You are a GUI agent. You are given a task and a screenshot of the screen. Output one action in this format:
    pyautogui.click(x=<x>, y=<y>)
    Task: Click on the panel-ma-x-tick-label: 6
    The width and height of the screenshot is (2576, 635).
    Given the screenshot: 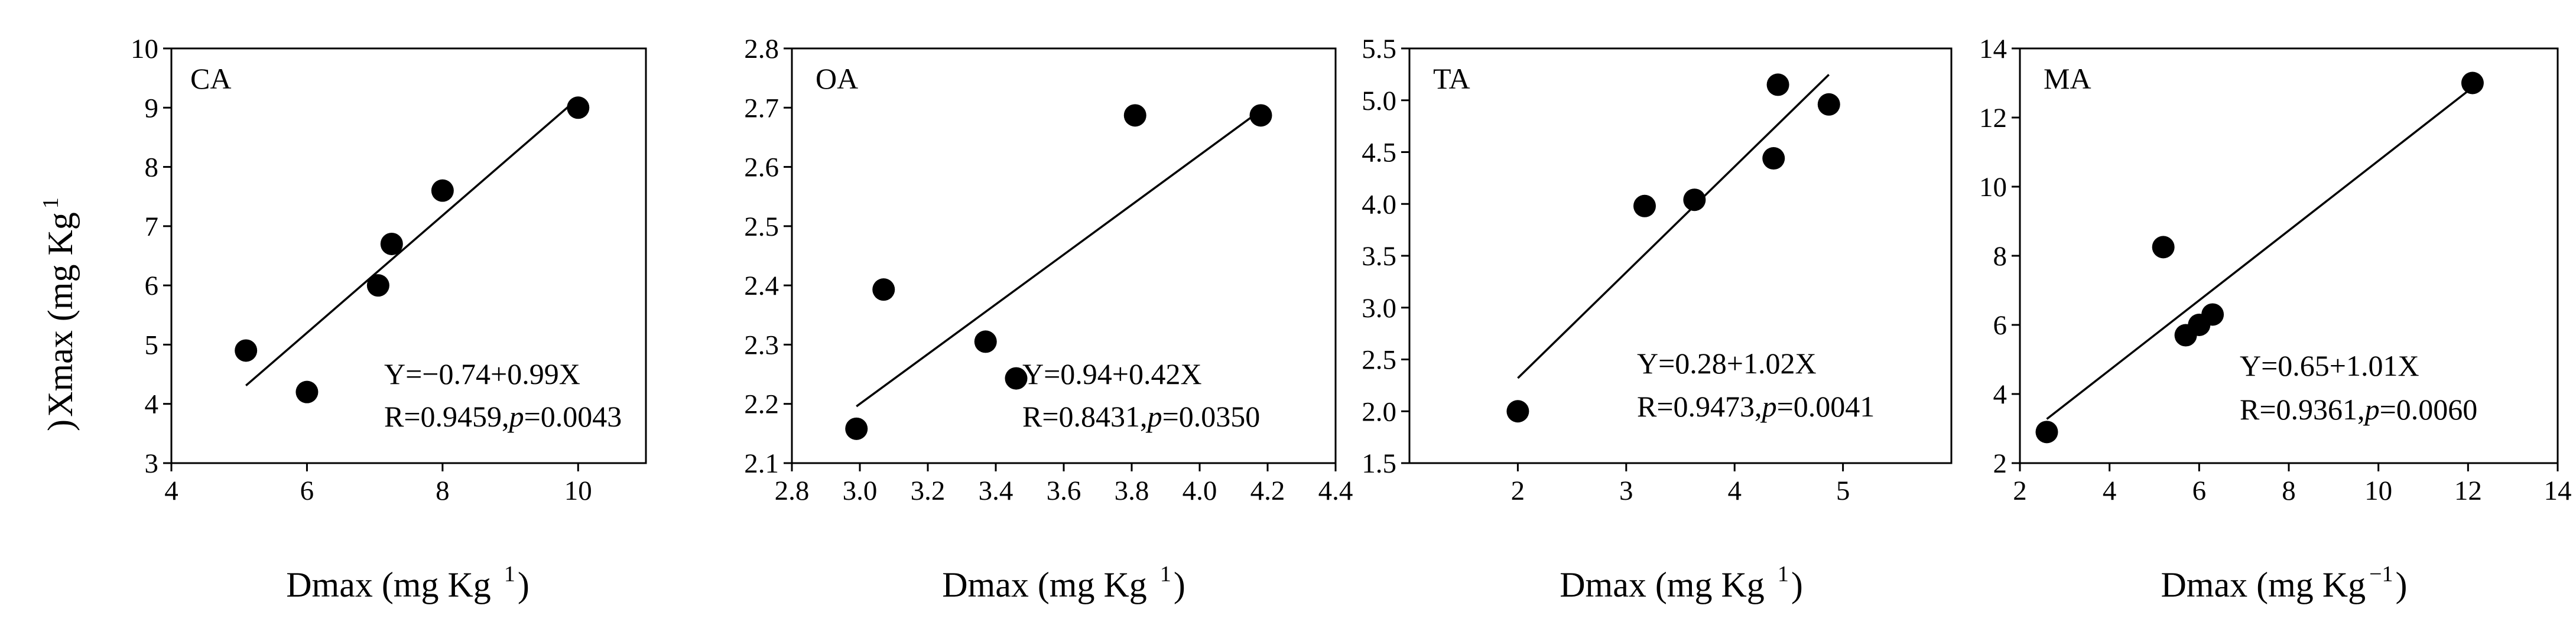 What is the action you would take?
    pyautogui.click(x=2199, y=491)
    